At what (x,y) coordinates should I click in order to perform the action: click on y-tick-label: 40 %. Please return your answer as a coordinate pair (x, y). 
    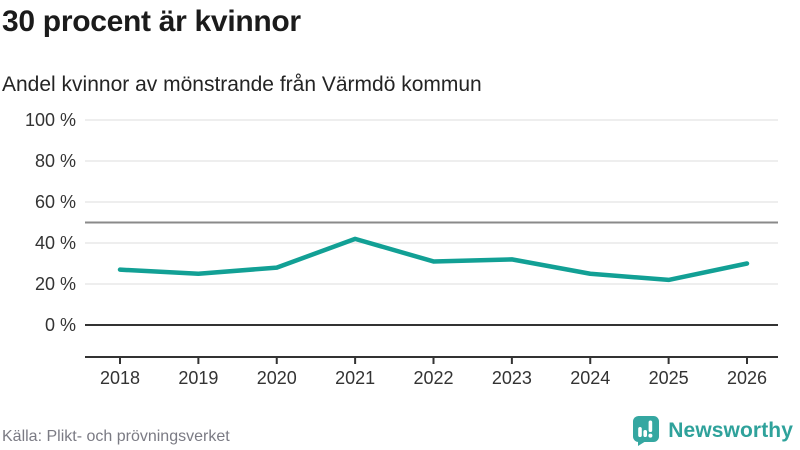
    Looking at the image, I should click on (55, 243).